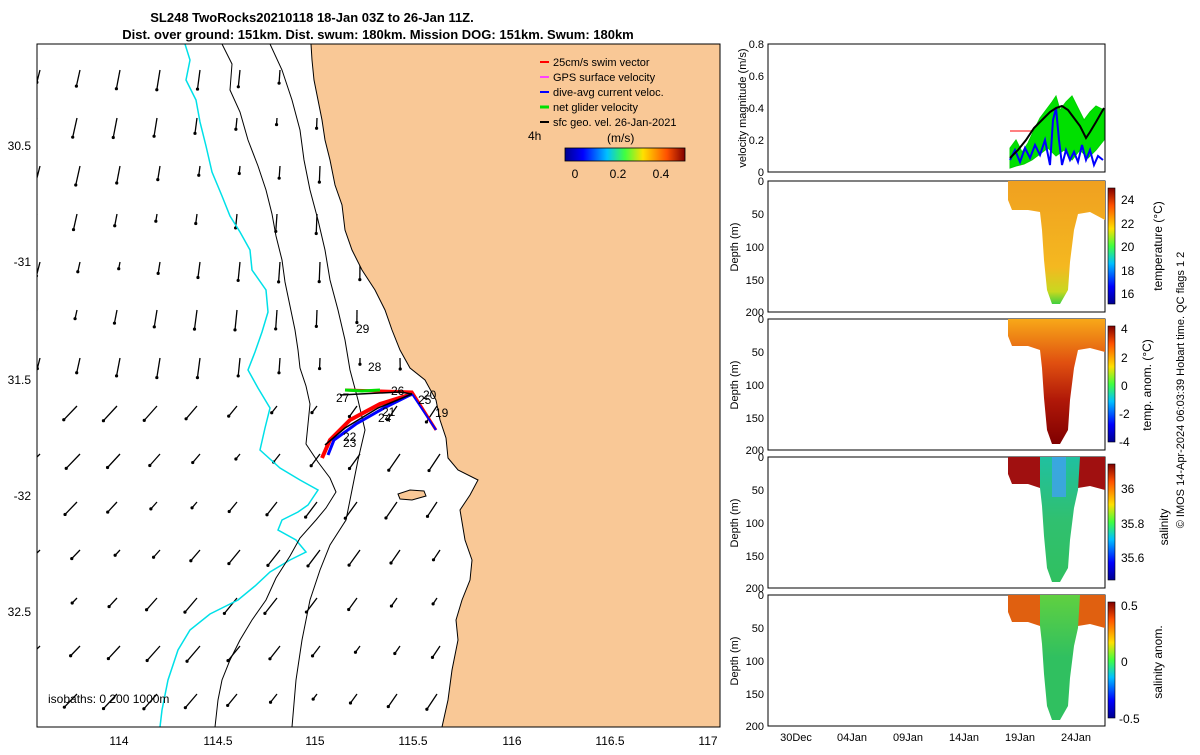 The width and height of the screenshot is (1200, 755). I want to click on colorbar-tick: 0, so click(1124, 662).